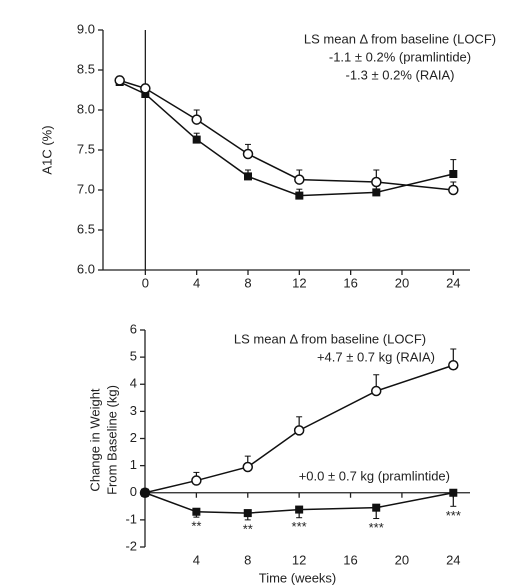 The width and height of the screenshot is (526, 588). I want to click on y-tick-label: 4, so click(133, 383).